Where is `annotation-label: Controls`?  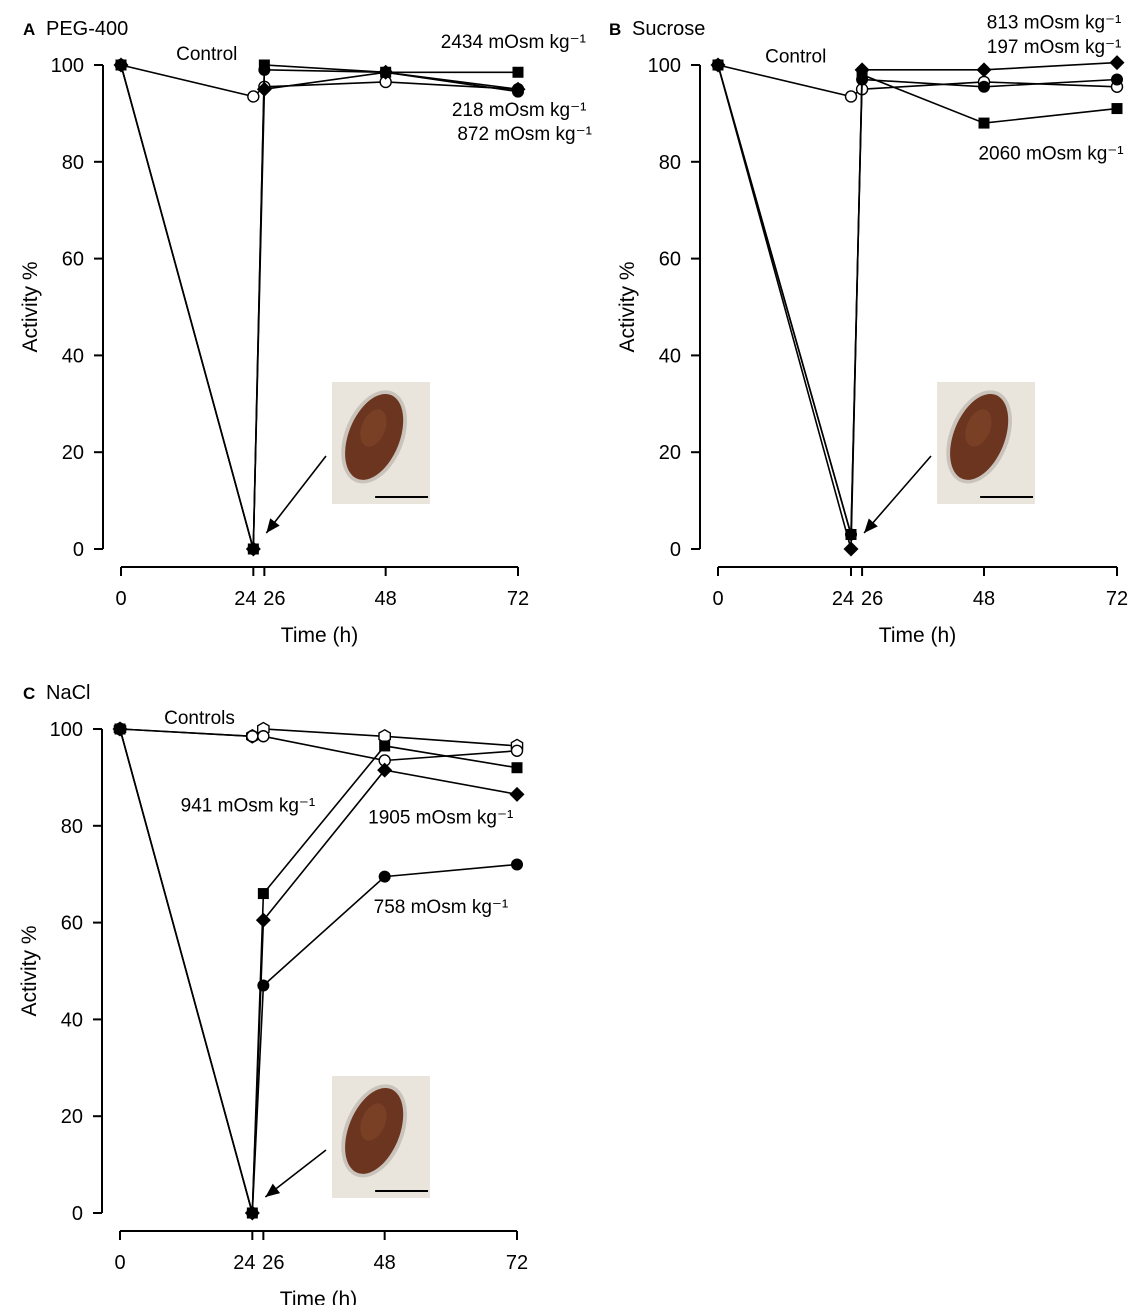 annotation-label: Controls is located at coordinates (199, 718).